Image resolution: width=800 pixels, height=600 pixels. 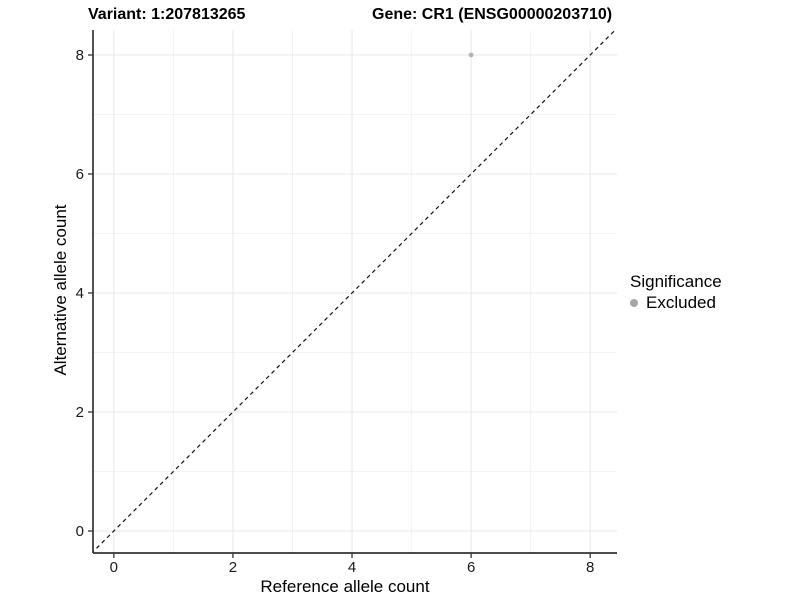 I want to click on legend-entry-label: Excluded, so click(x=681, y=302).